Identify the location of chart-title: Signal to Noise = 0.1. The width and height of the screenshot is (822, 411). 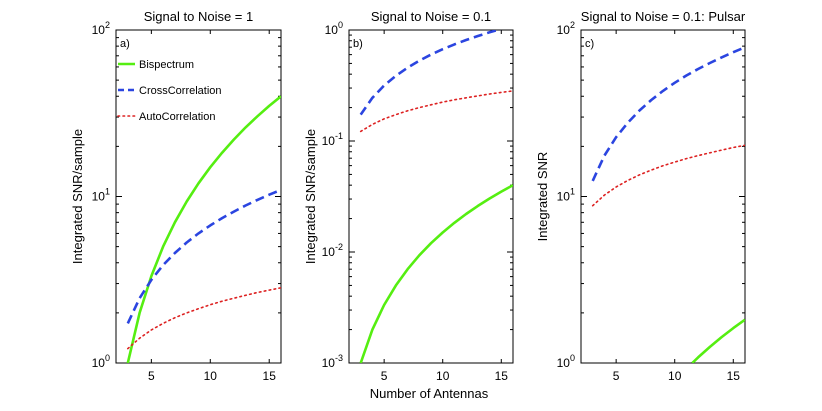
(431, 16).